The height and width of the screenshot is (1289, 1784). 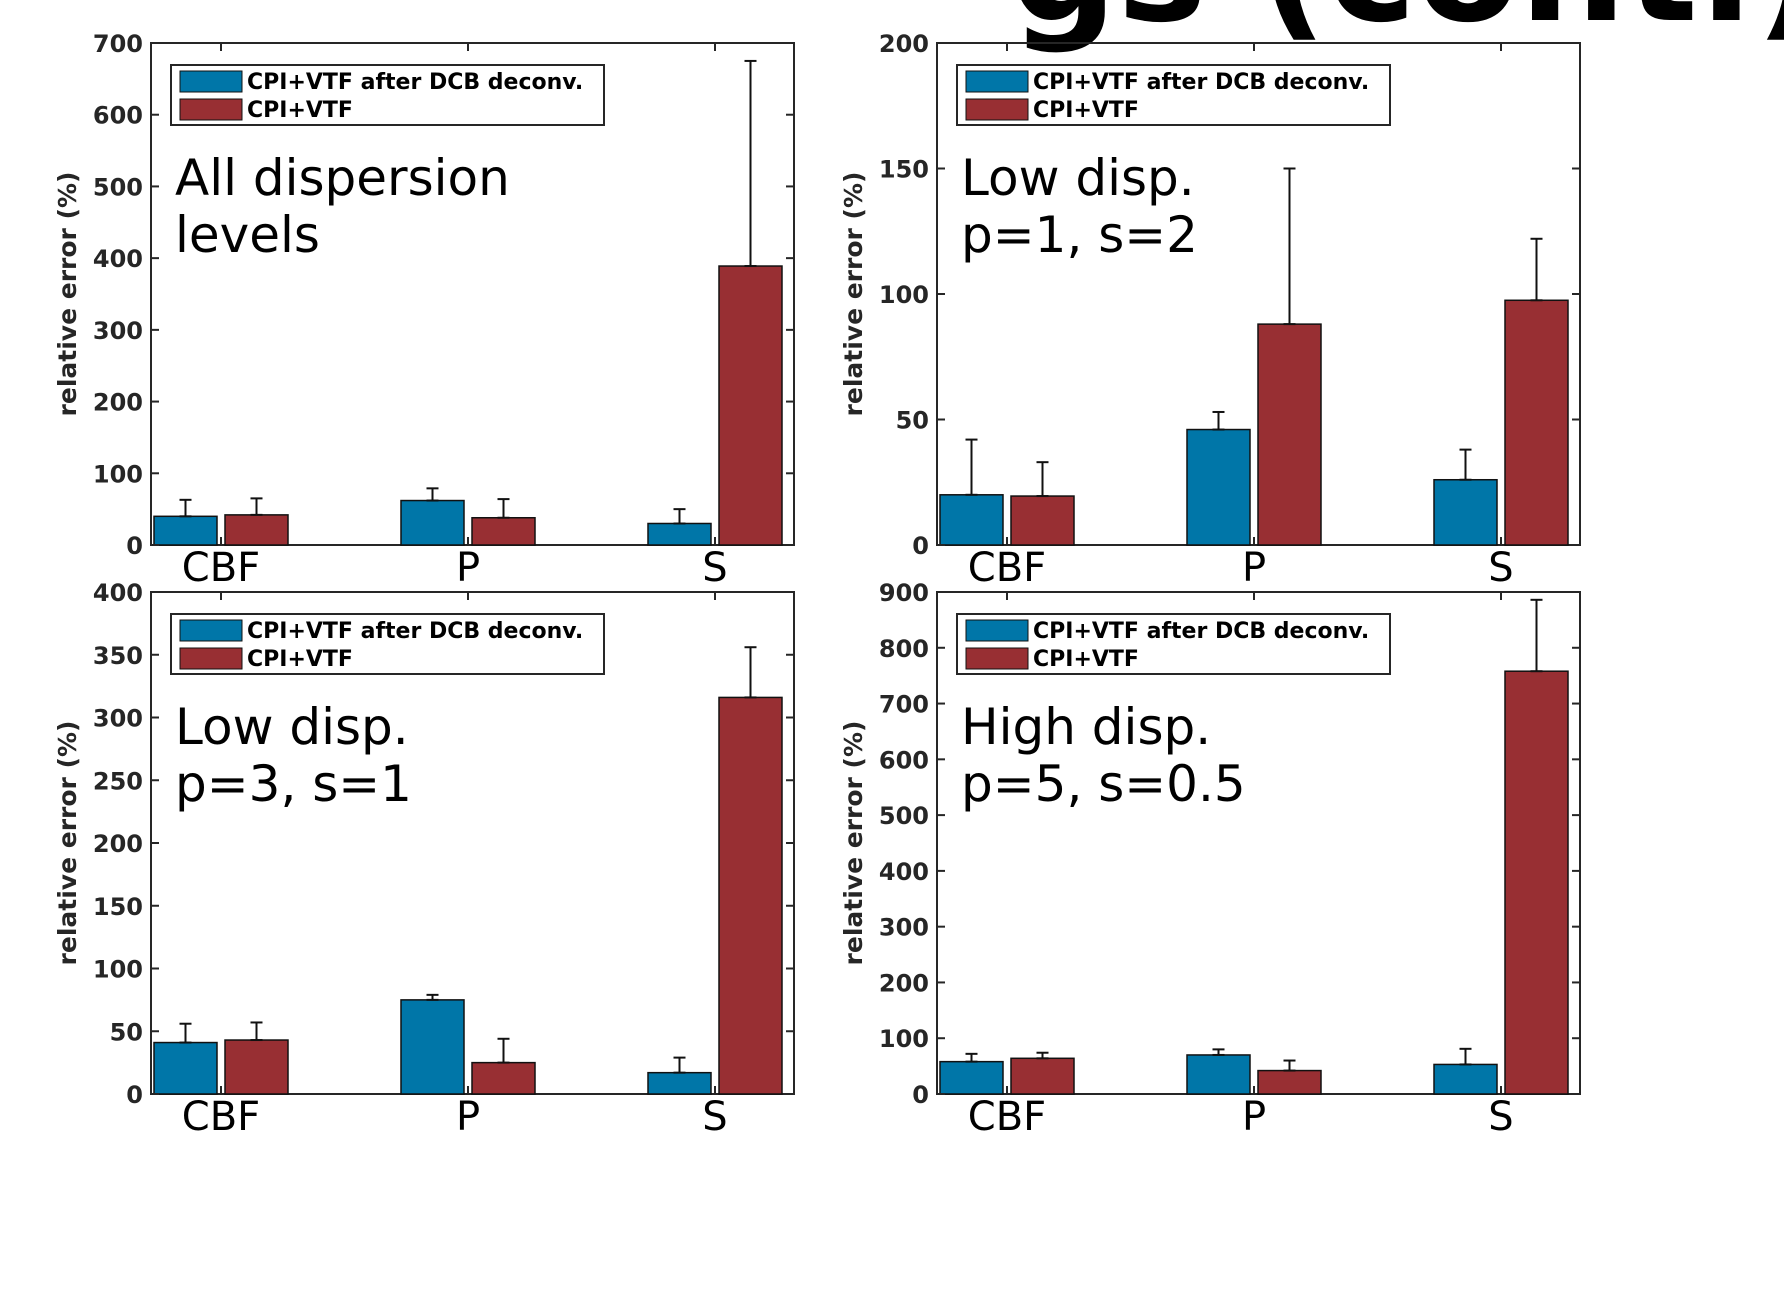 What do you see at coordinates (1103, 784) in the screenshot?
I see `panel-annotation-line-2: p=5, s=0.5` at bounding box center [1103, 784].